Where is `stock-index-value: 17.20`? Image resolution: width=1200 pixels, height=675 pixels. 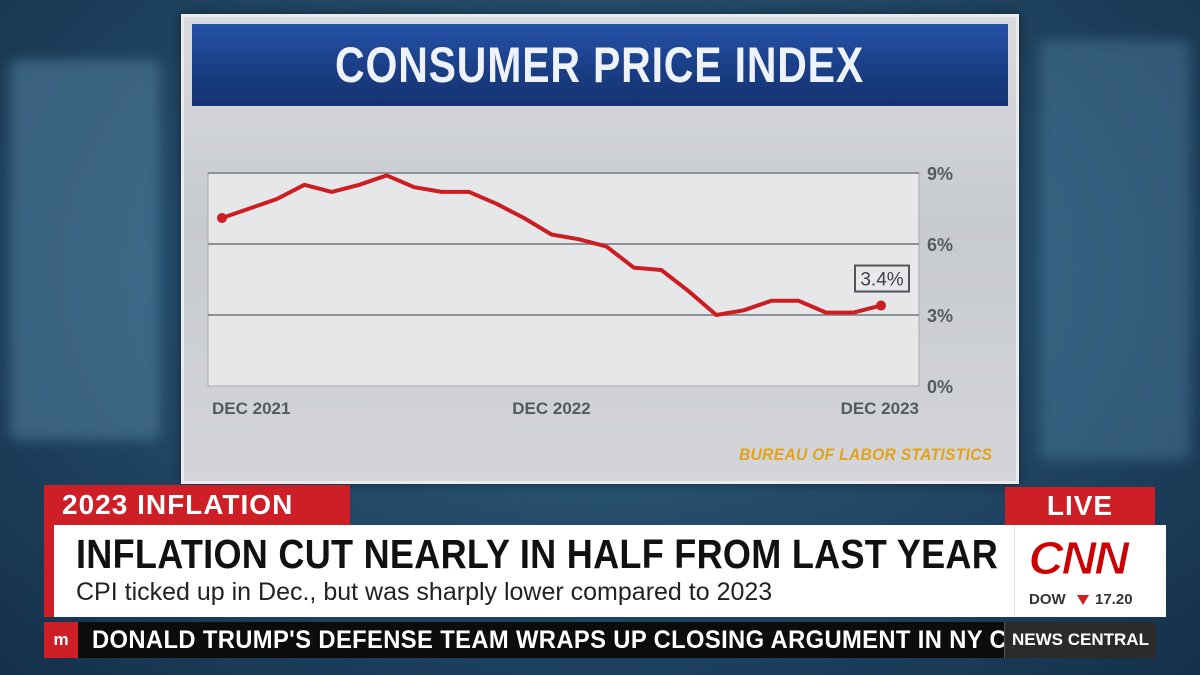
stock-index-value: 17.20 is located at coordinates (1114, 599).